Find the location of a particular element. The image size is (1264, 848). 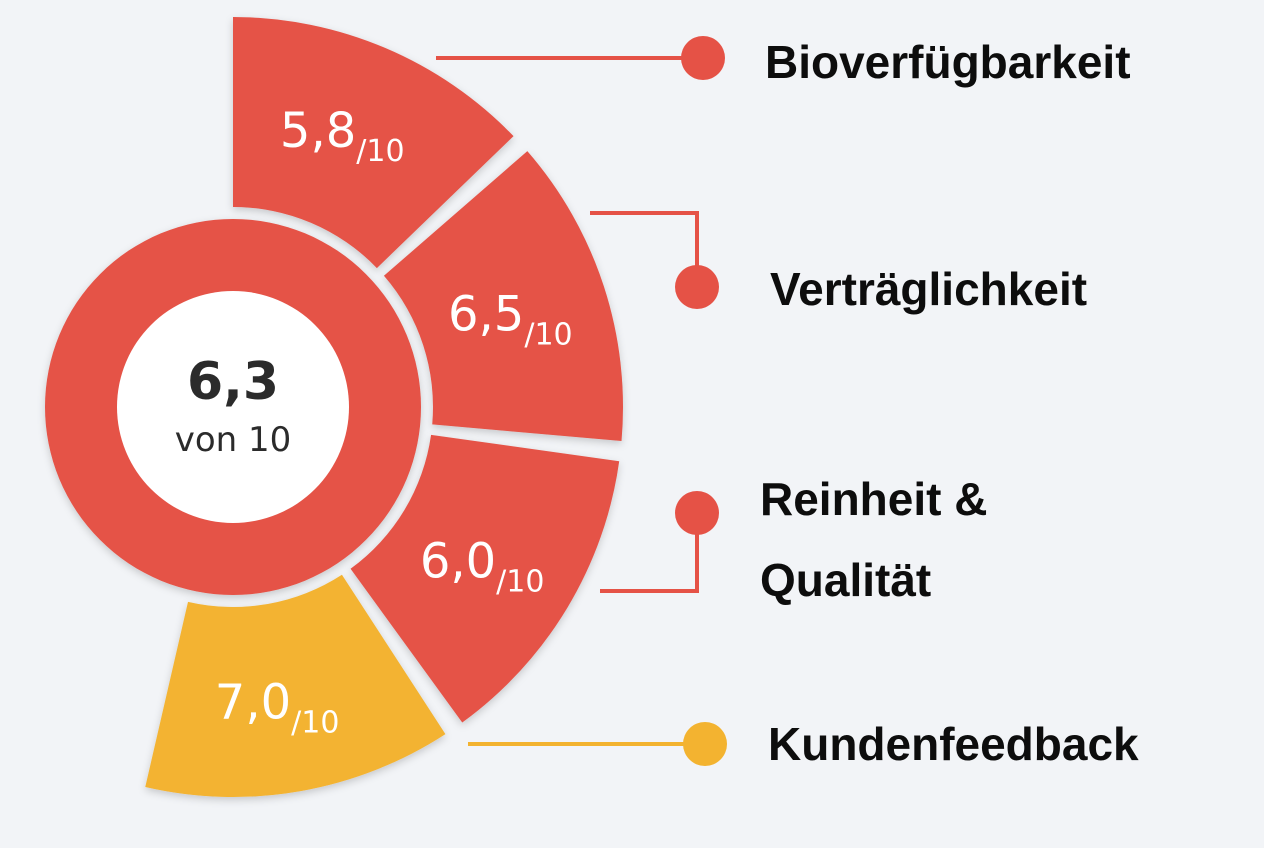

category-label-3-line-2: Qualität is located at coordinates (845, 580).